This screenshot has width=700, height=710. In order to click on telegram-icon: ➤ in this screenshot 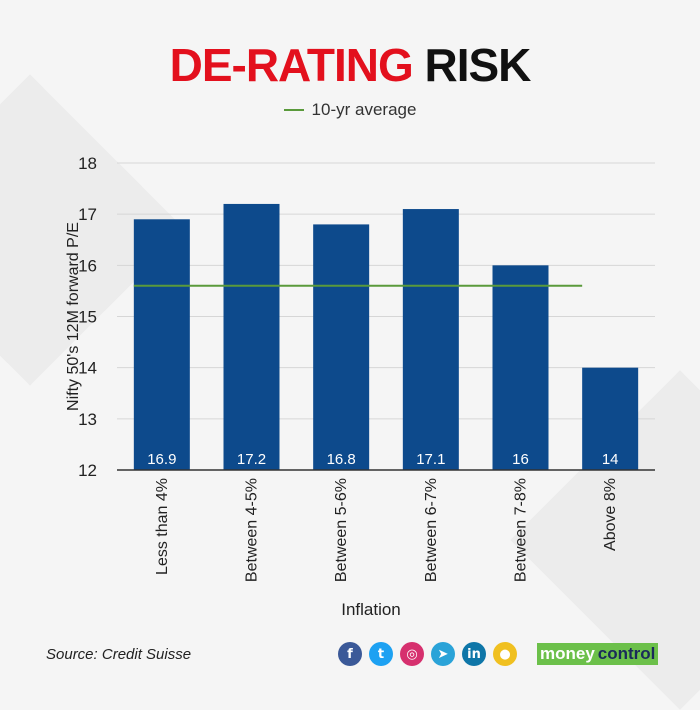, I will do `click(443, 654)`.